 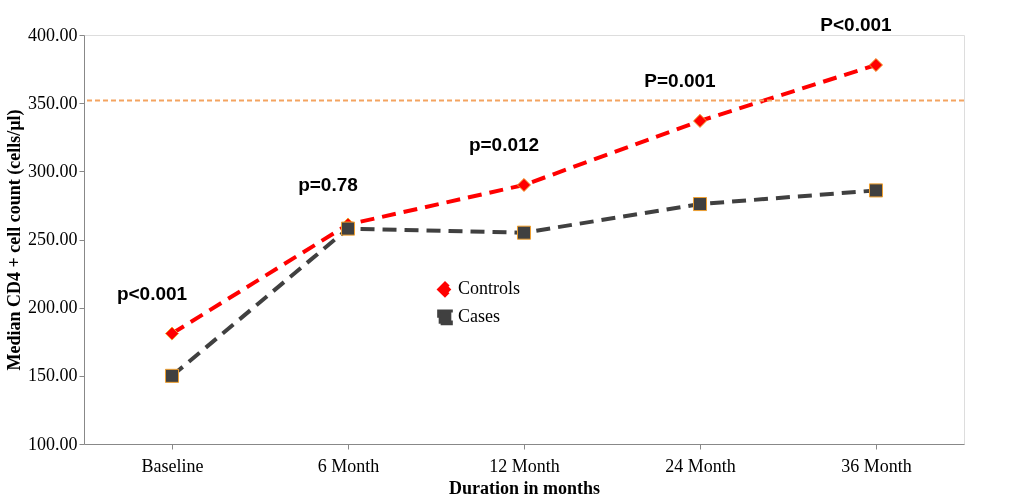 I want to click on annotation: p=0.78, so click(x=328, y=184).